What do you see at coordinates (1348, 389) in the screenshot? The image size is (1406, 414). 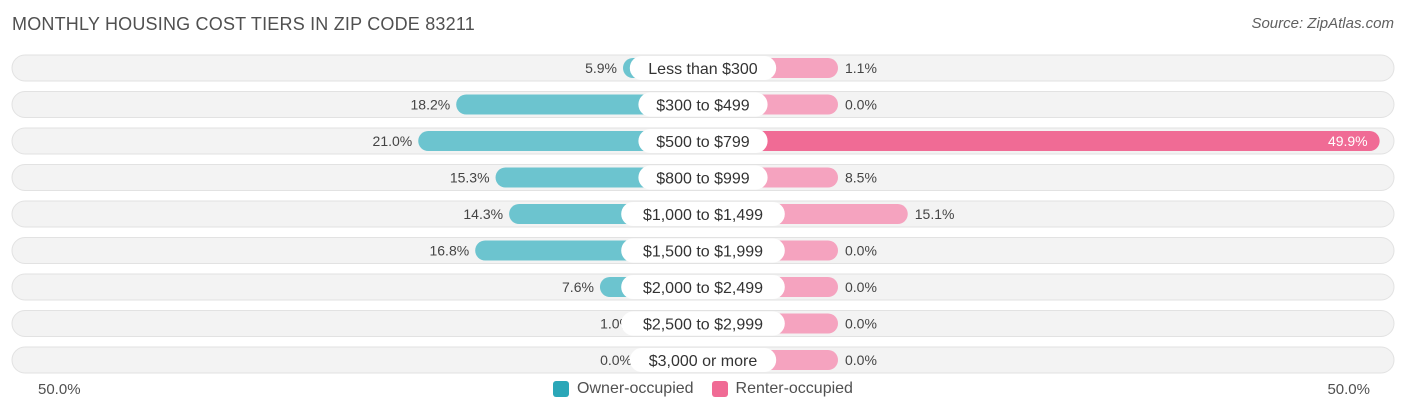 I see `axis-right-label: 50.0%` at bounding box center [1348, 389].